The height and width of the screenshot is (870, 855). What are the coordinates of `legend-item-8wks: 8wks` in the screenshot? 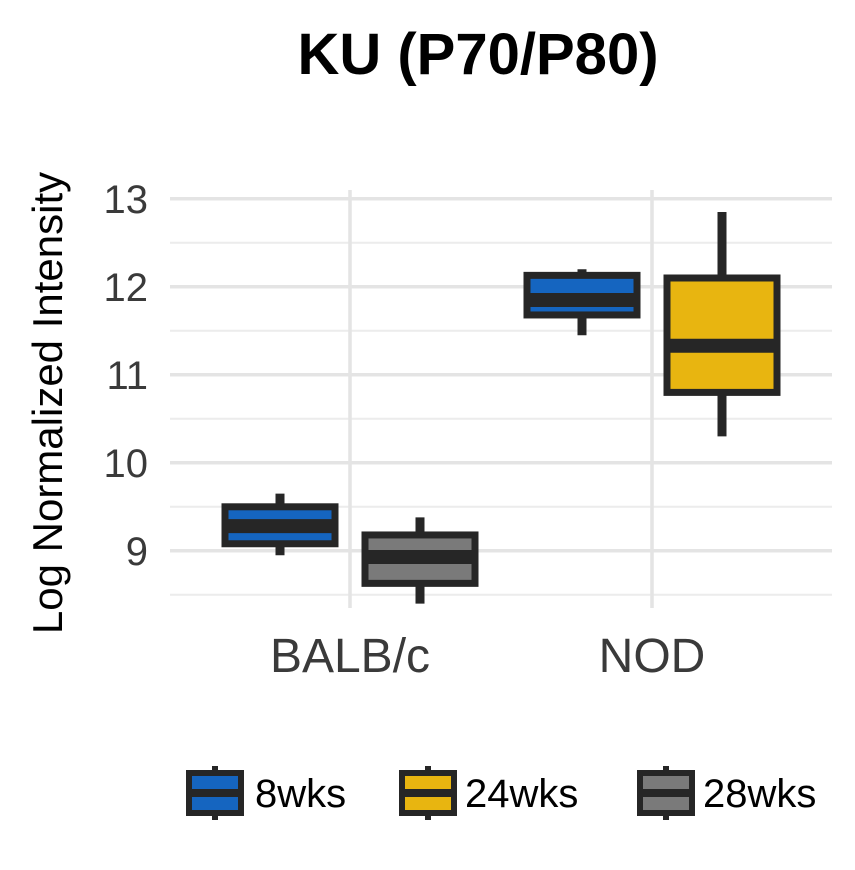 It's located at (266, 793).